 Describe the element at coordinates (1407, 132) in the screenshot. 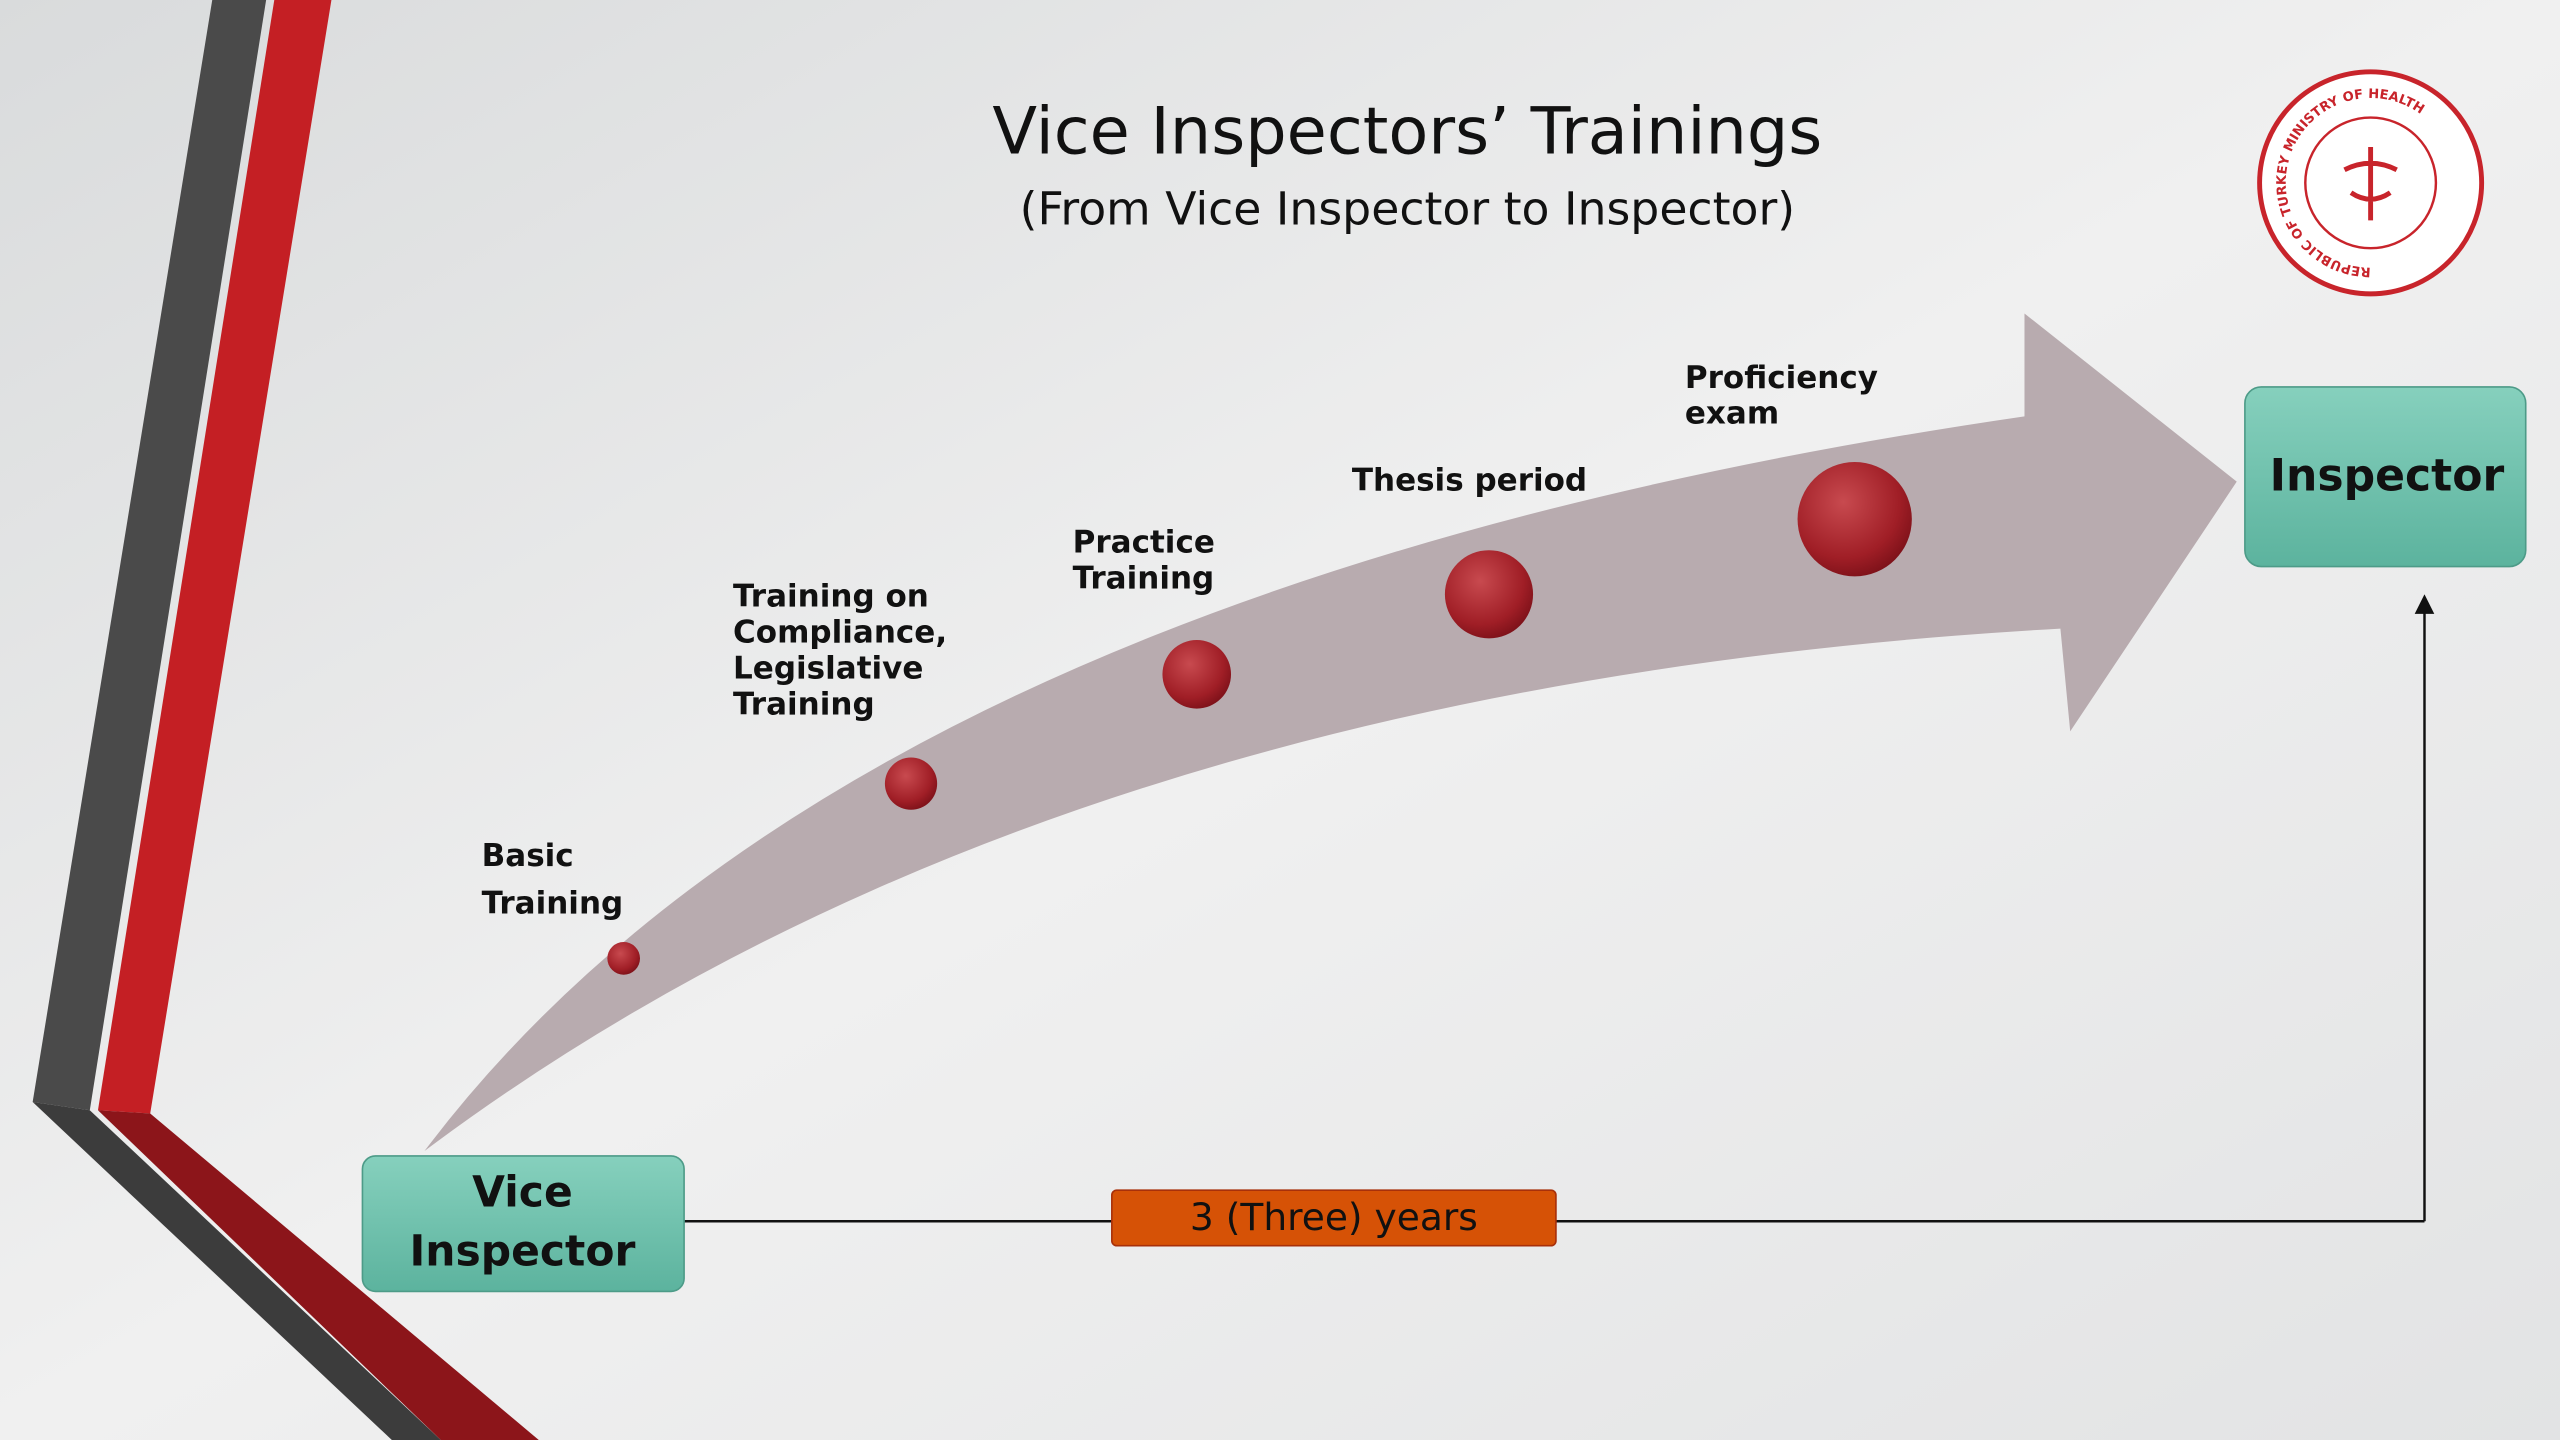

I see `title: Vice Inspectors’ Trainings` at that location.